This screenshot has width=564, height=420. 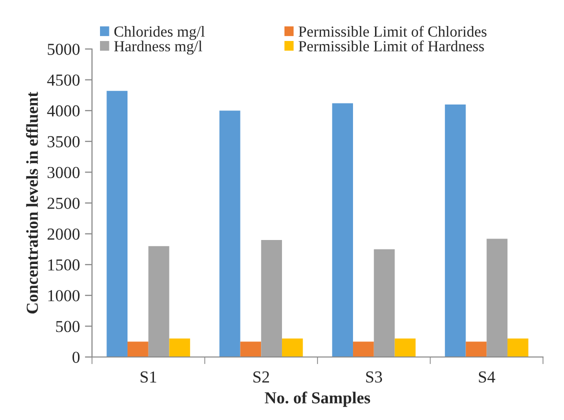 I want to click on y-tick-label: 5000, so click(x=64, y=49).